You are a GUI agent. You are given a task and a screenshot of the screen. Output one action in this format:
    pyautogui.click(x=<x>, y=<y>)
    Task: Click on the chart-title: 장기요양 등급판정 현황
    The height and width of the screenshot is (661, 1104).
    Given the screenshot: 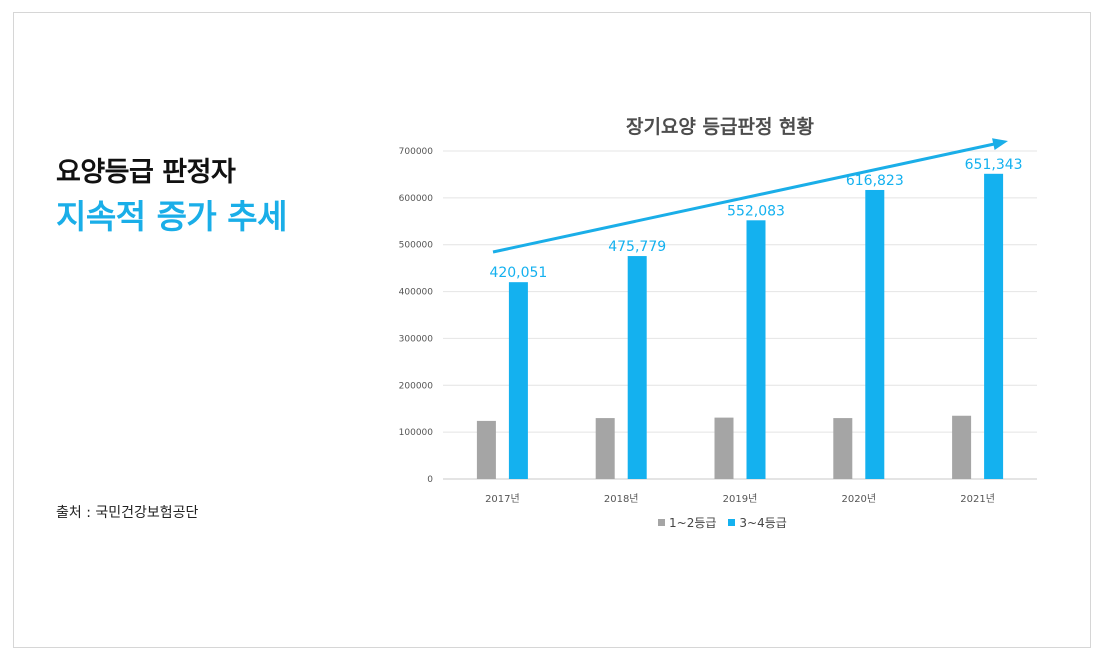 What is the action you would take?
    pyautogui.click(x=720, y=127)
    